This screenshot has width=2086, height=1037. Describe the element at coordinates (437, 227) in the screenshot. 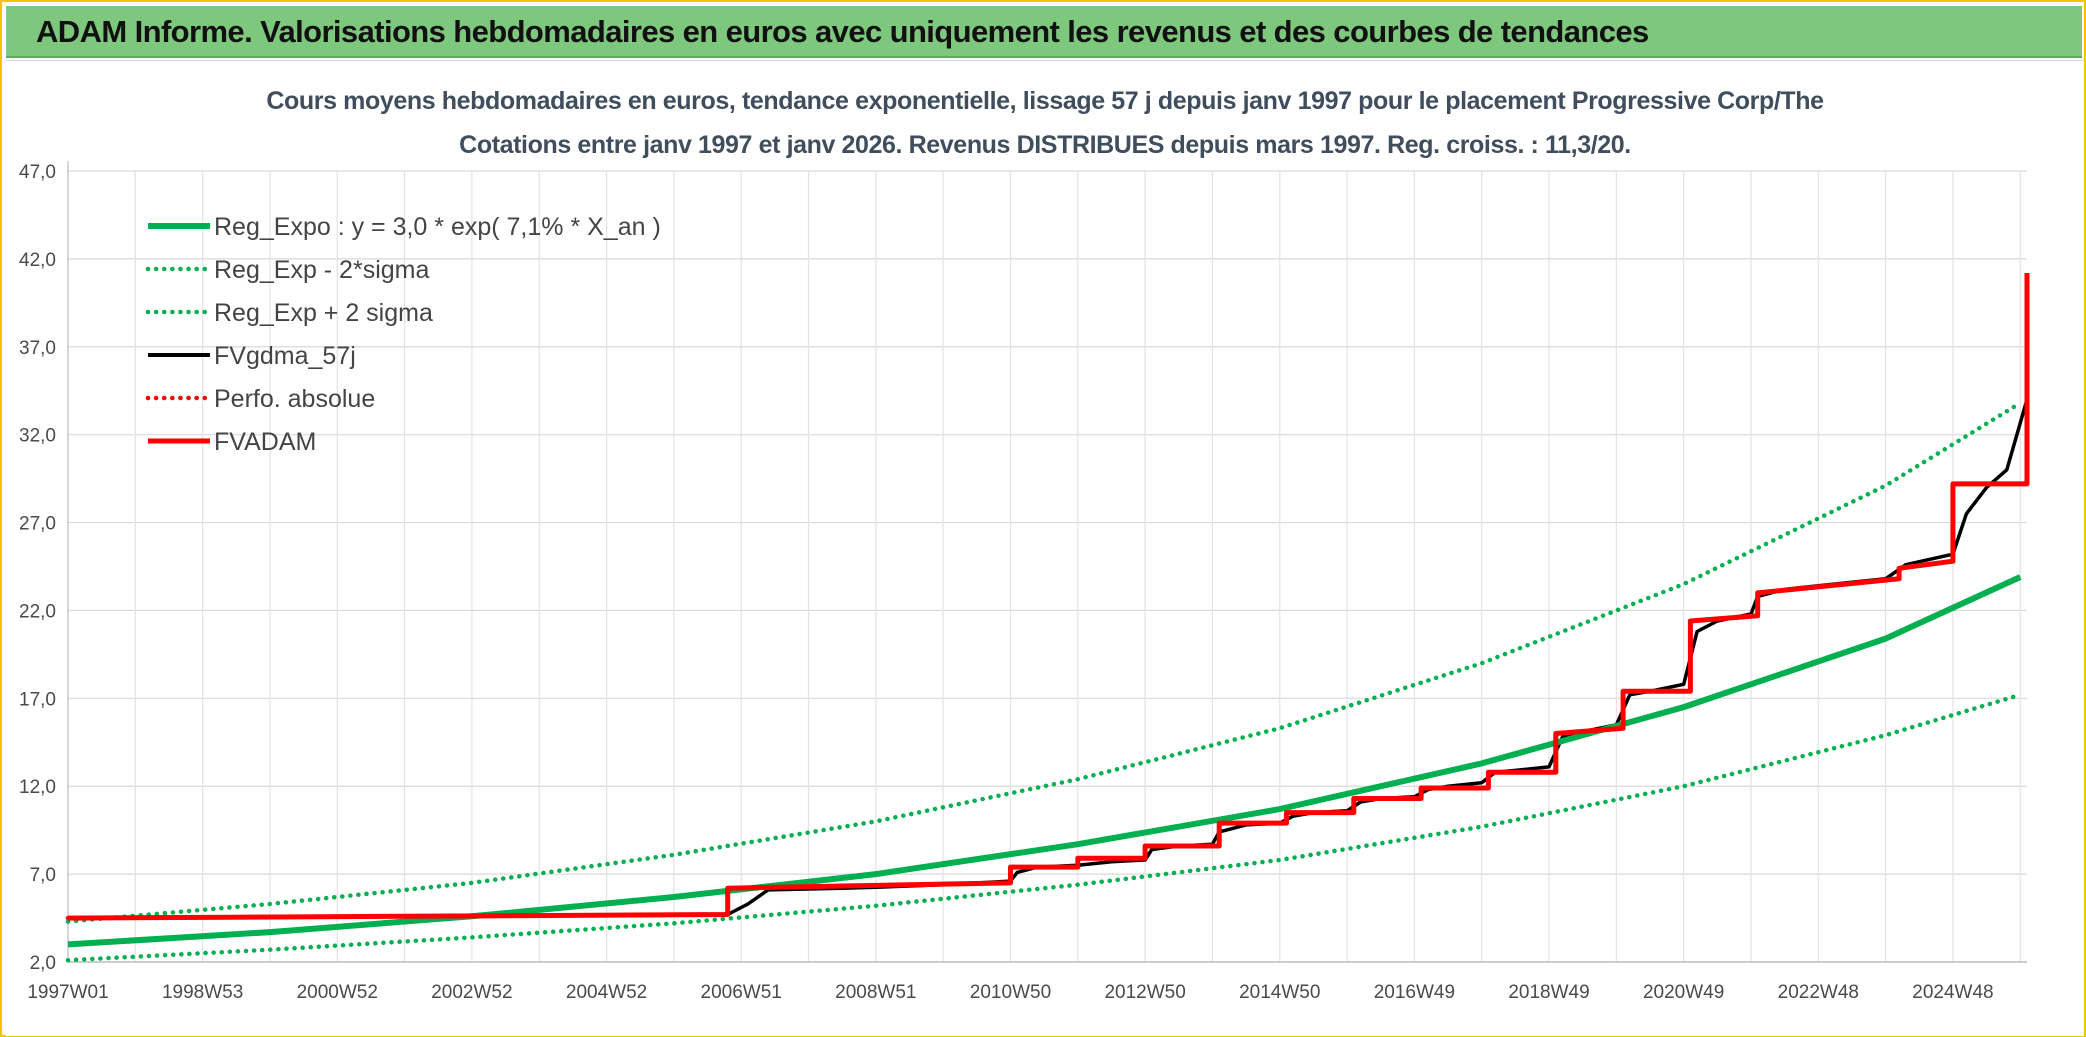

I see `legend-label: Reg_Expo : y = 3,0 * exp( 7,1% * X_an )` at that location.